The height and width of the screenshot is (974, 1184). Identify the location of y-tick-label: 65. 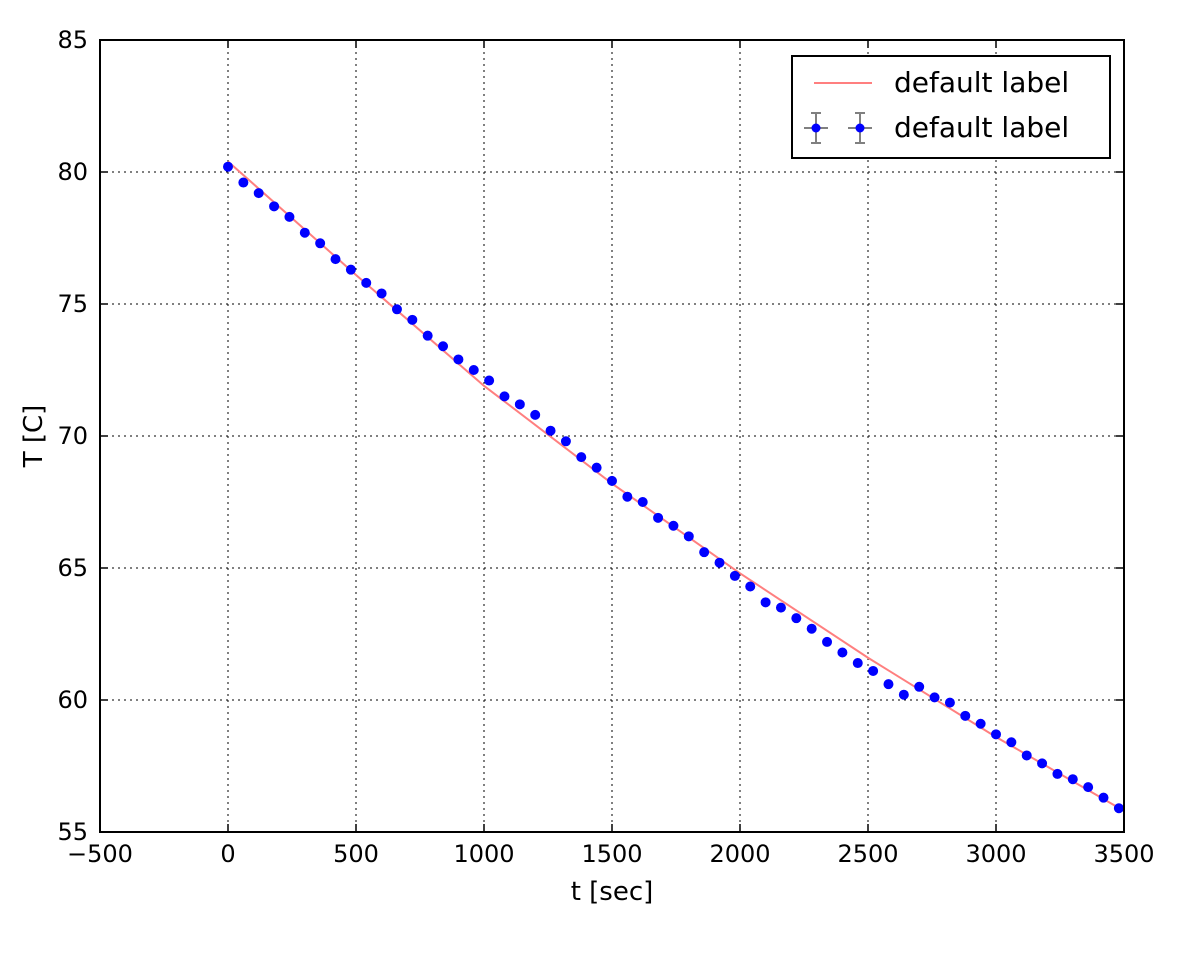
(72, 568).